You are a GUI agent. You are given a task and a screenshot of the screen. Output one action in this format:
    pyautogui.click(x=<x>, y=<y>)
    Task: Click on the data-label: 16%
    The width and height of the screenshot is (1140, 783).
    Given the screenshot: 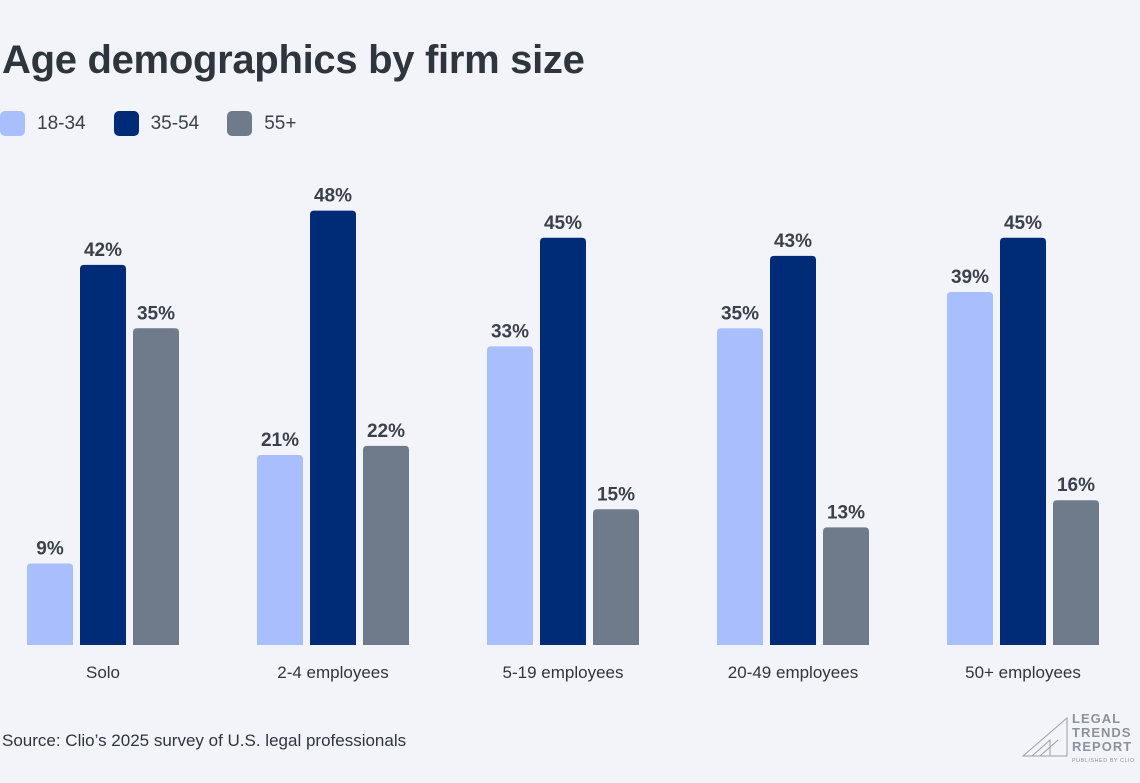 What is the action you would take?
    pyautogui.click(x=1076, y=485)
    